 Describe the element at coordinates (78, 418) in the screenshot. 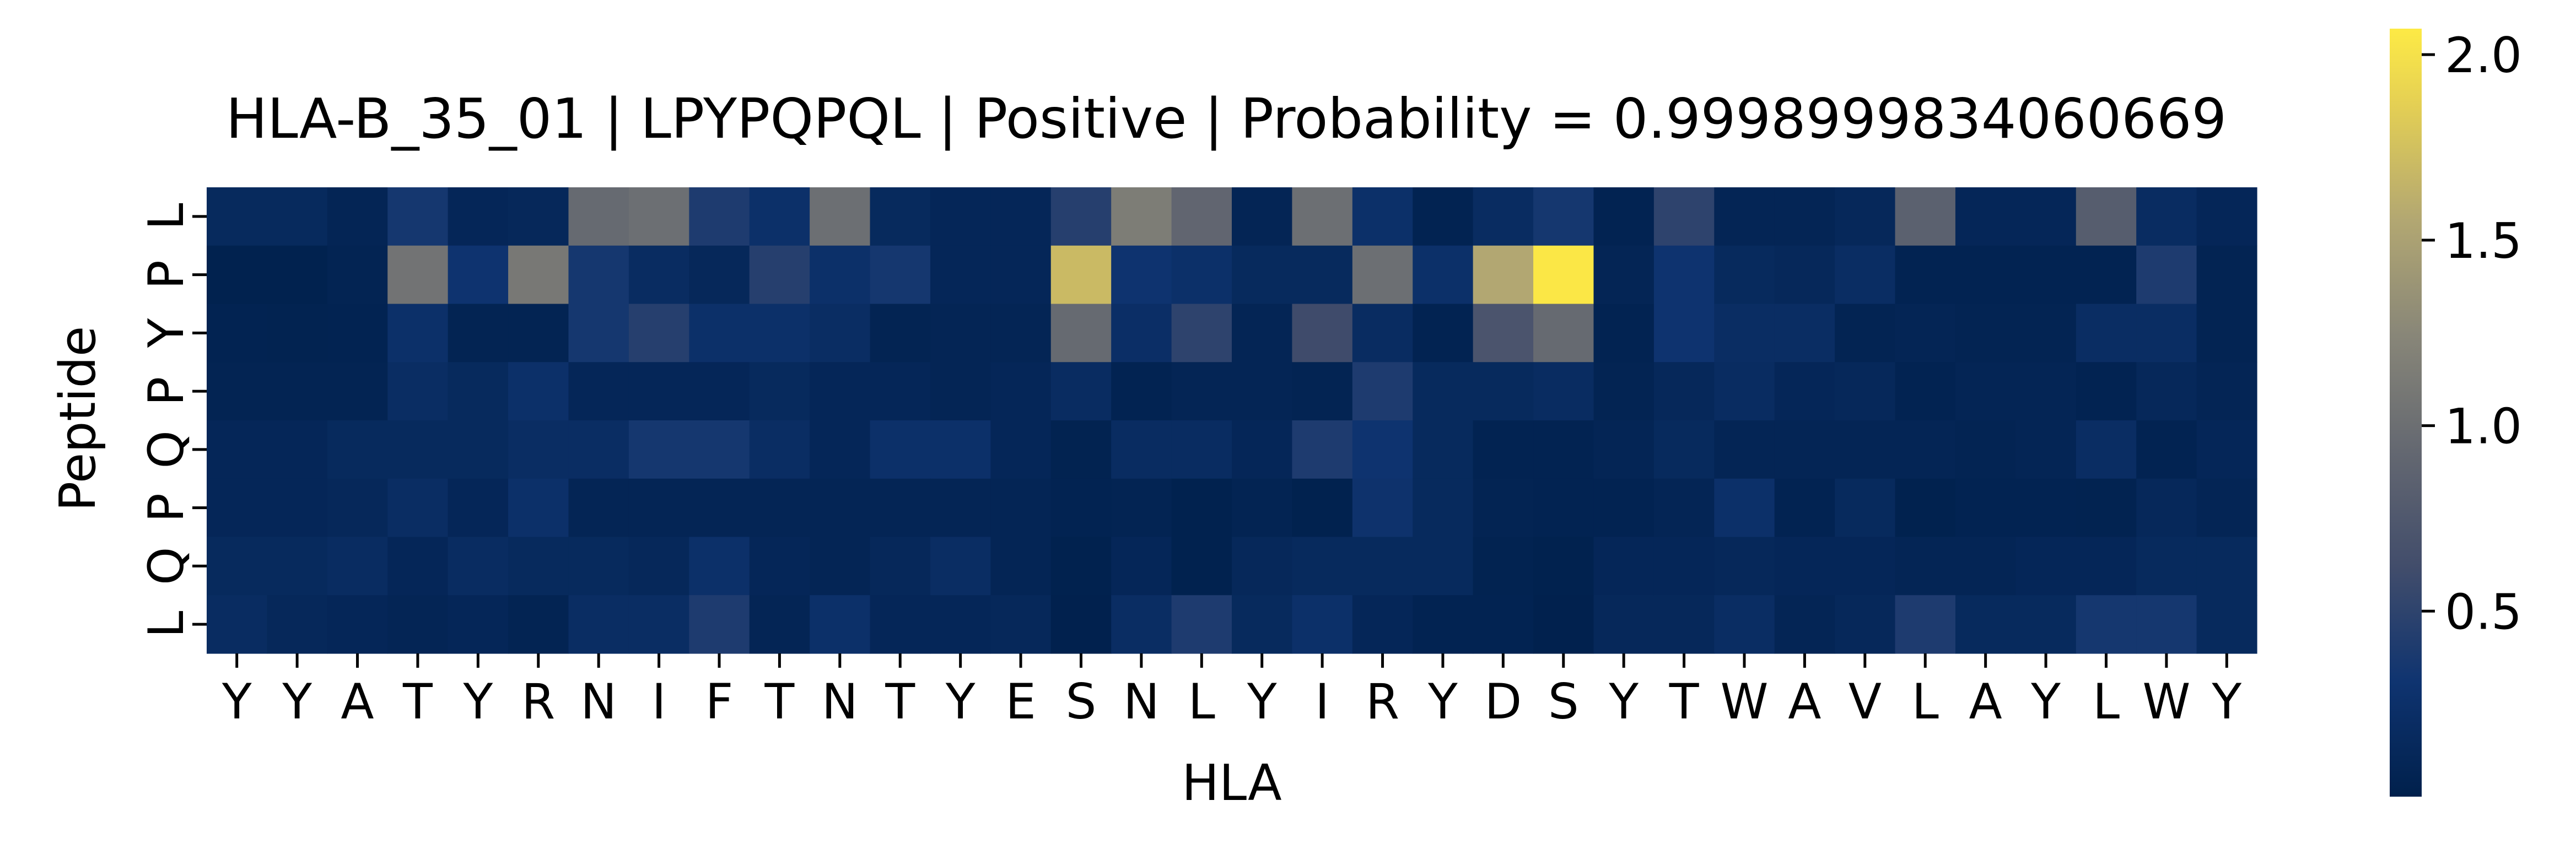

I see `y-axis-label: Peptide` at that location.